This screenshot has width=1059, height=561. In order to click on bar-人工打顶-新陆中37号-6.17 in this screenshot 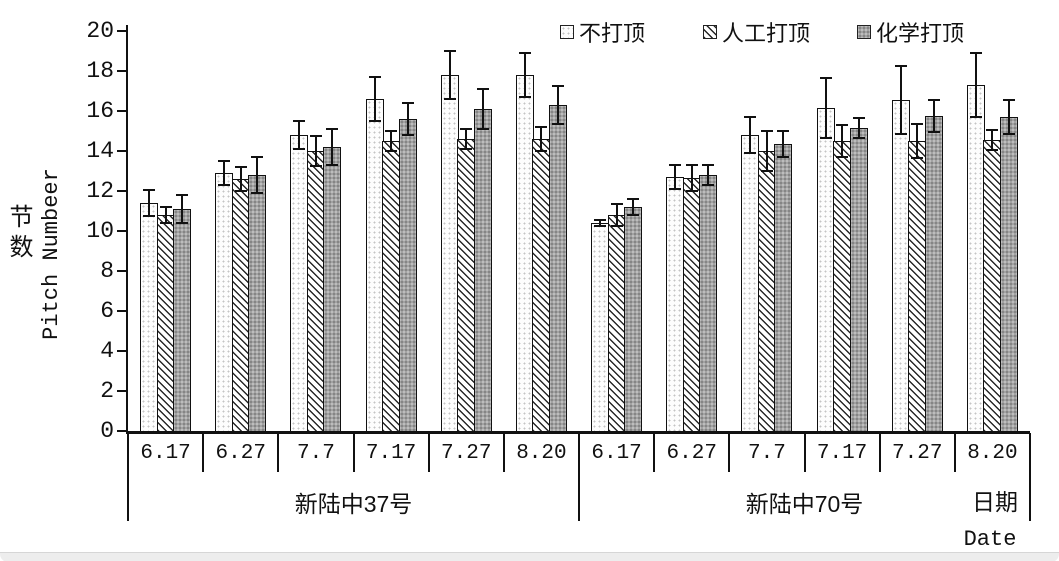, I will do `click(165, 323)`.